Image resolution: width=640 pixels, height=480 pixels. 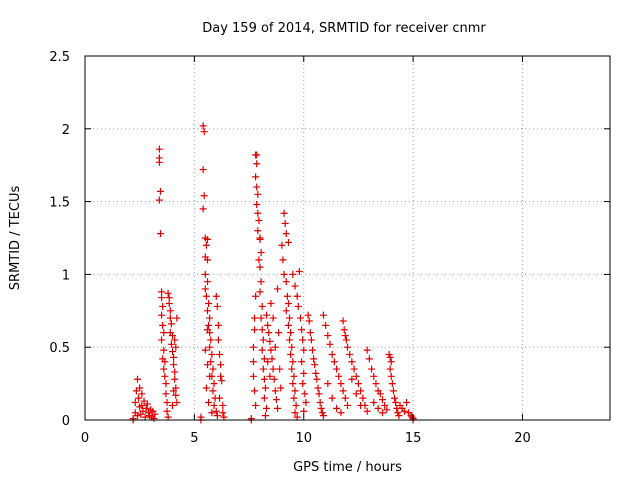 I want to click on y-tick-label: 1.5, so click(x=59, y=203).